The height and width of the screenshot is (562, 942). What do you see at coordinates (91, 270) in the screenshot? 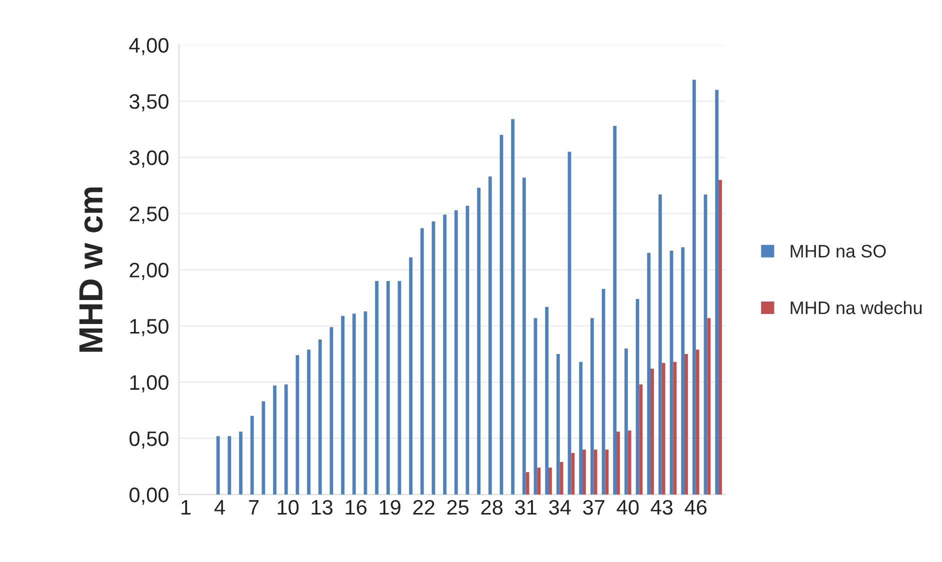
I see `y-axis-title: MHD w cm` at bounding box center [91, 270].